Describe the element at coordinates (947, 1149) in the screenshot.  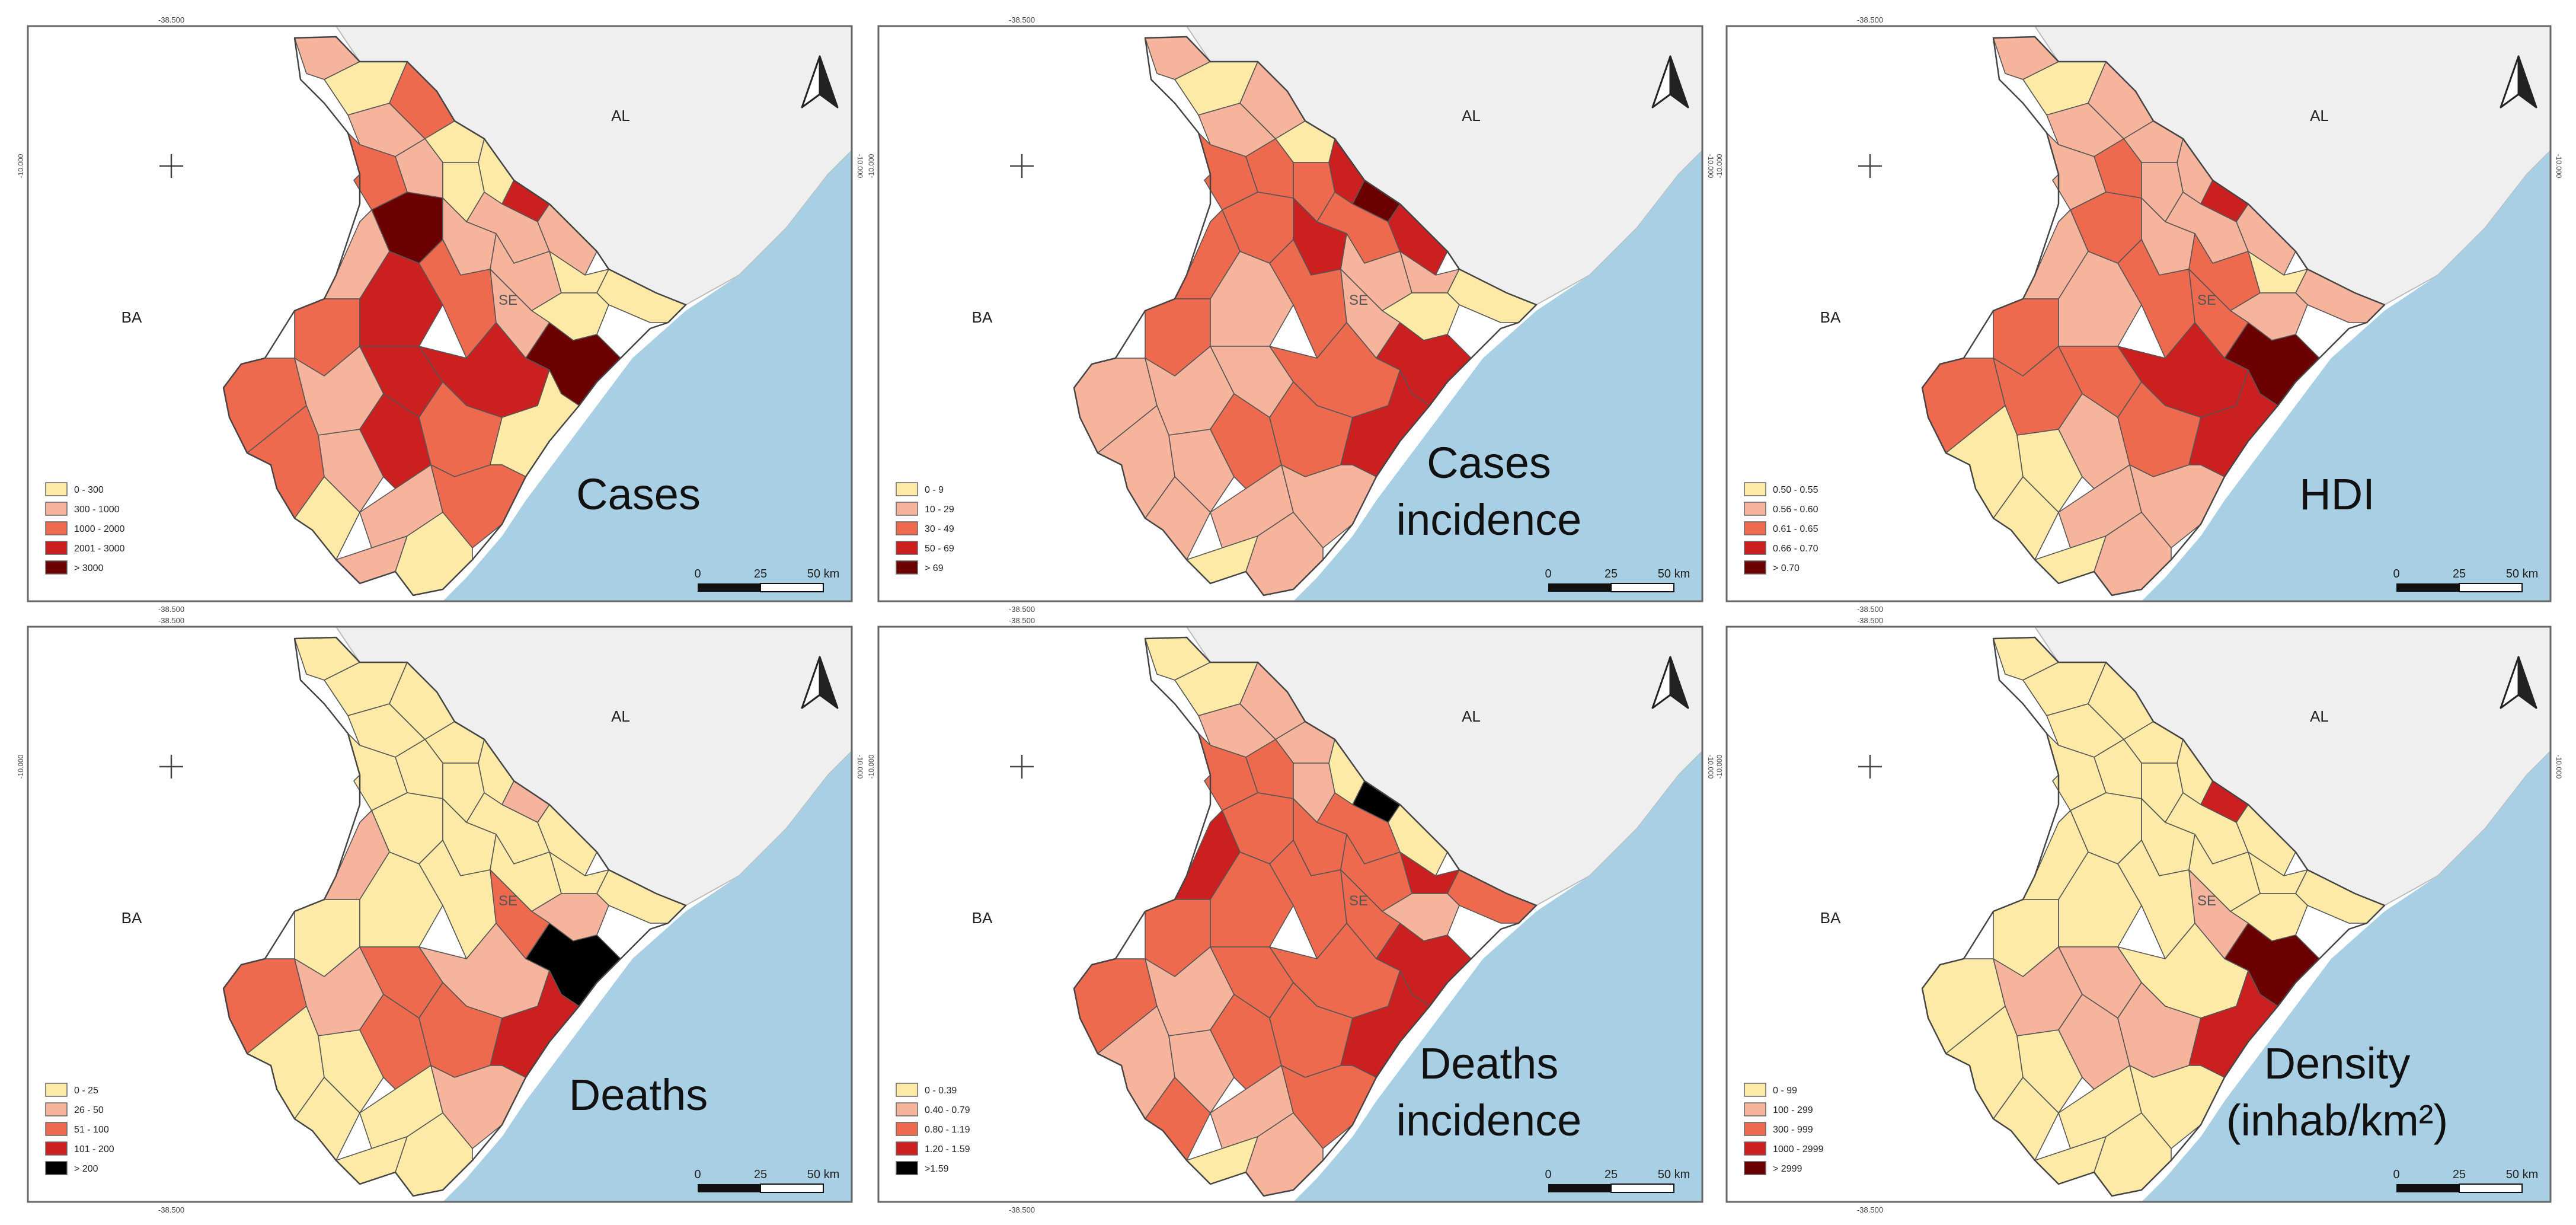
I see `legend-label: 1.20 - 1.59` at that location.